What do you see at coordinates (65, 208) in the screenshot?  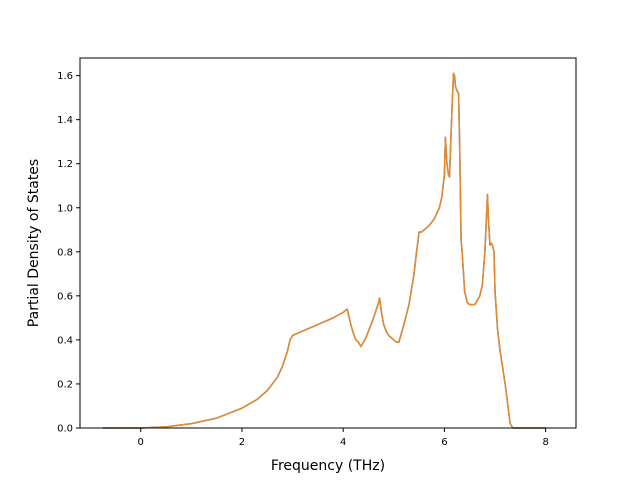 I see `y-tick-label-5: 1.0` at bounding box center [65, 208].